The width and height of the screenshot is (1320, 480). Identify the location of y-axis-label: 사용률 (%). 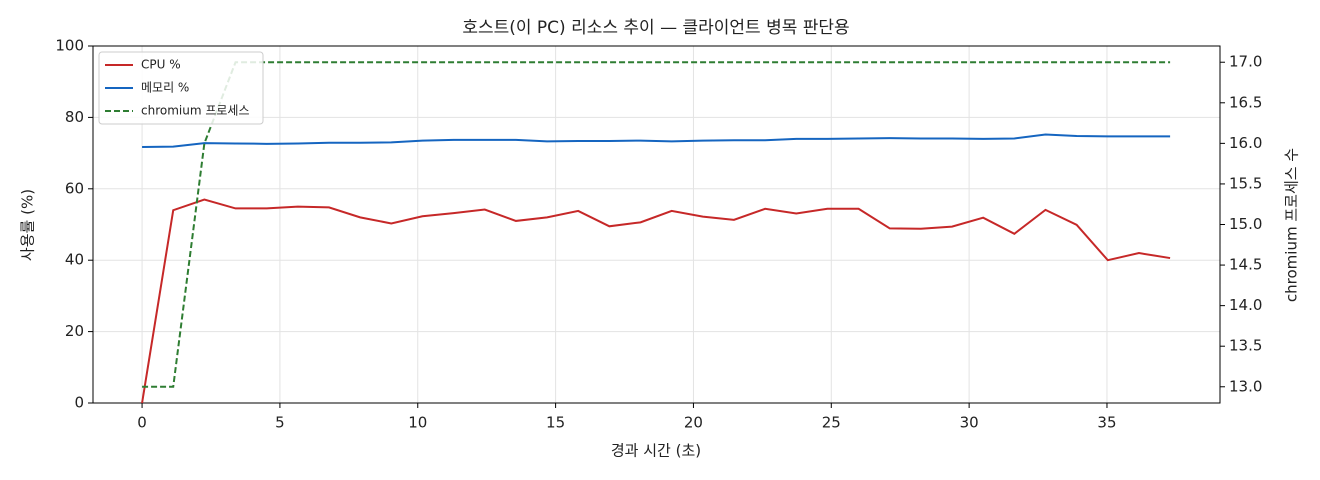
(28, 225).